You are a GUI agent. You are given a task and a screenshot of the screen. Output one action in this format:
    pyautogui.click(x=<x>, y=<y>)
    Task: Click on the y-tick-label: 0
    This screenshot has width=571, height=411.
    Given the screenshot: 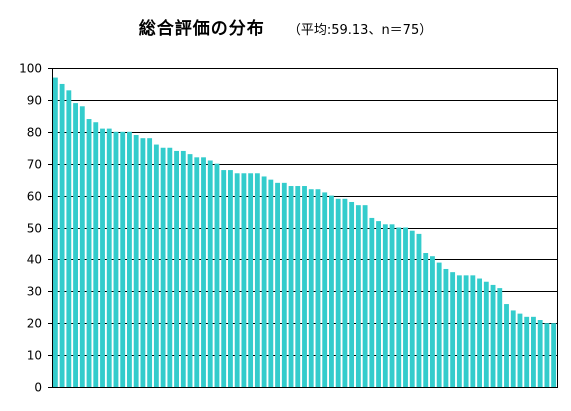 What is the action you would take?
    pyautogui.click(x=38, y=388)
    